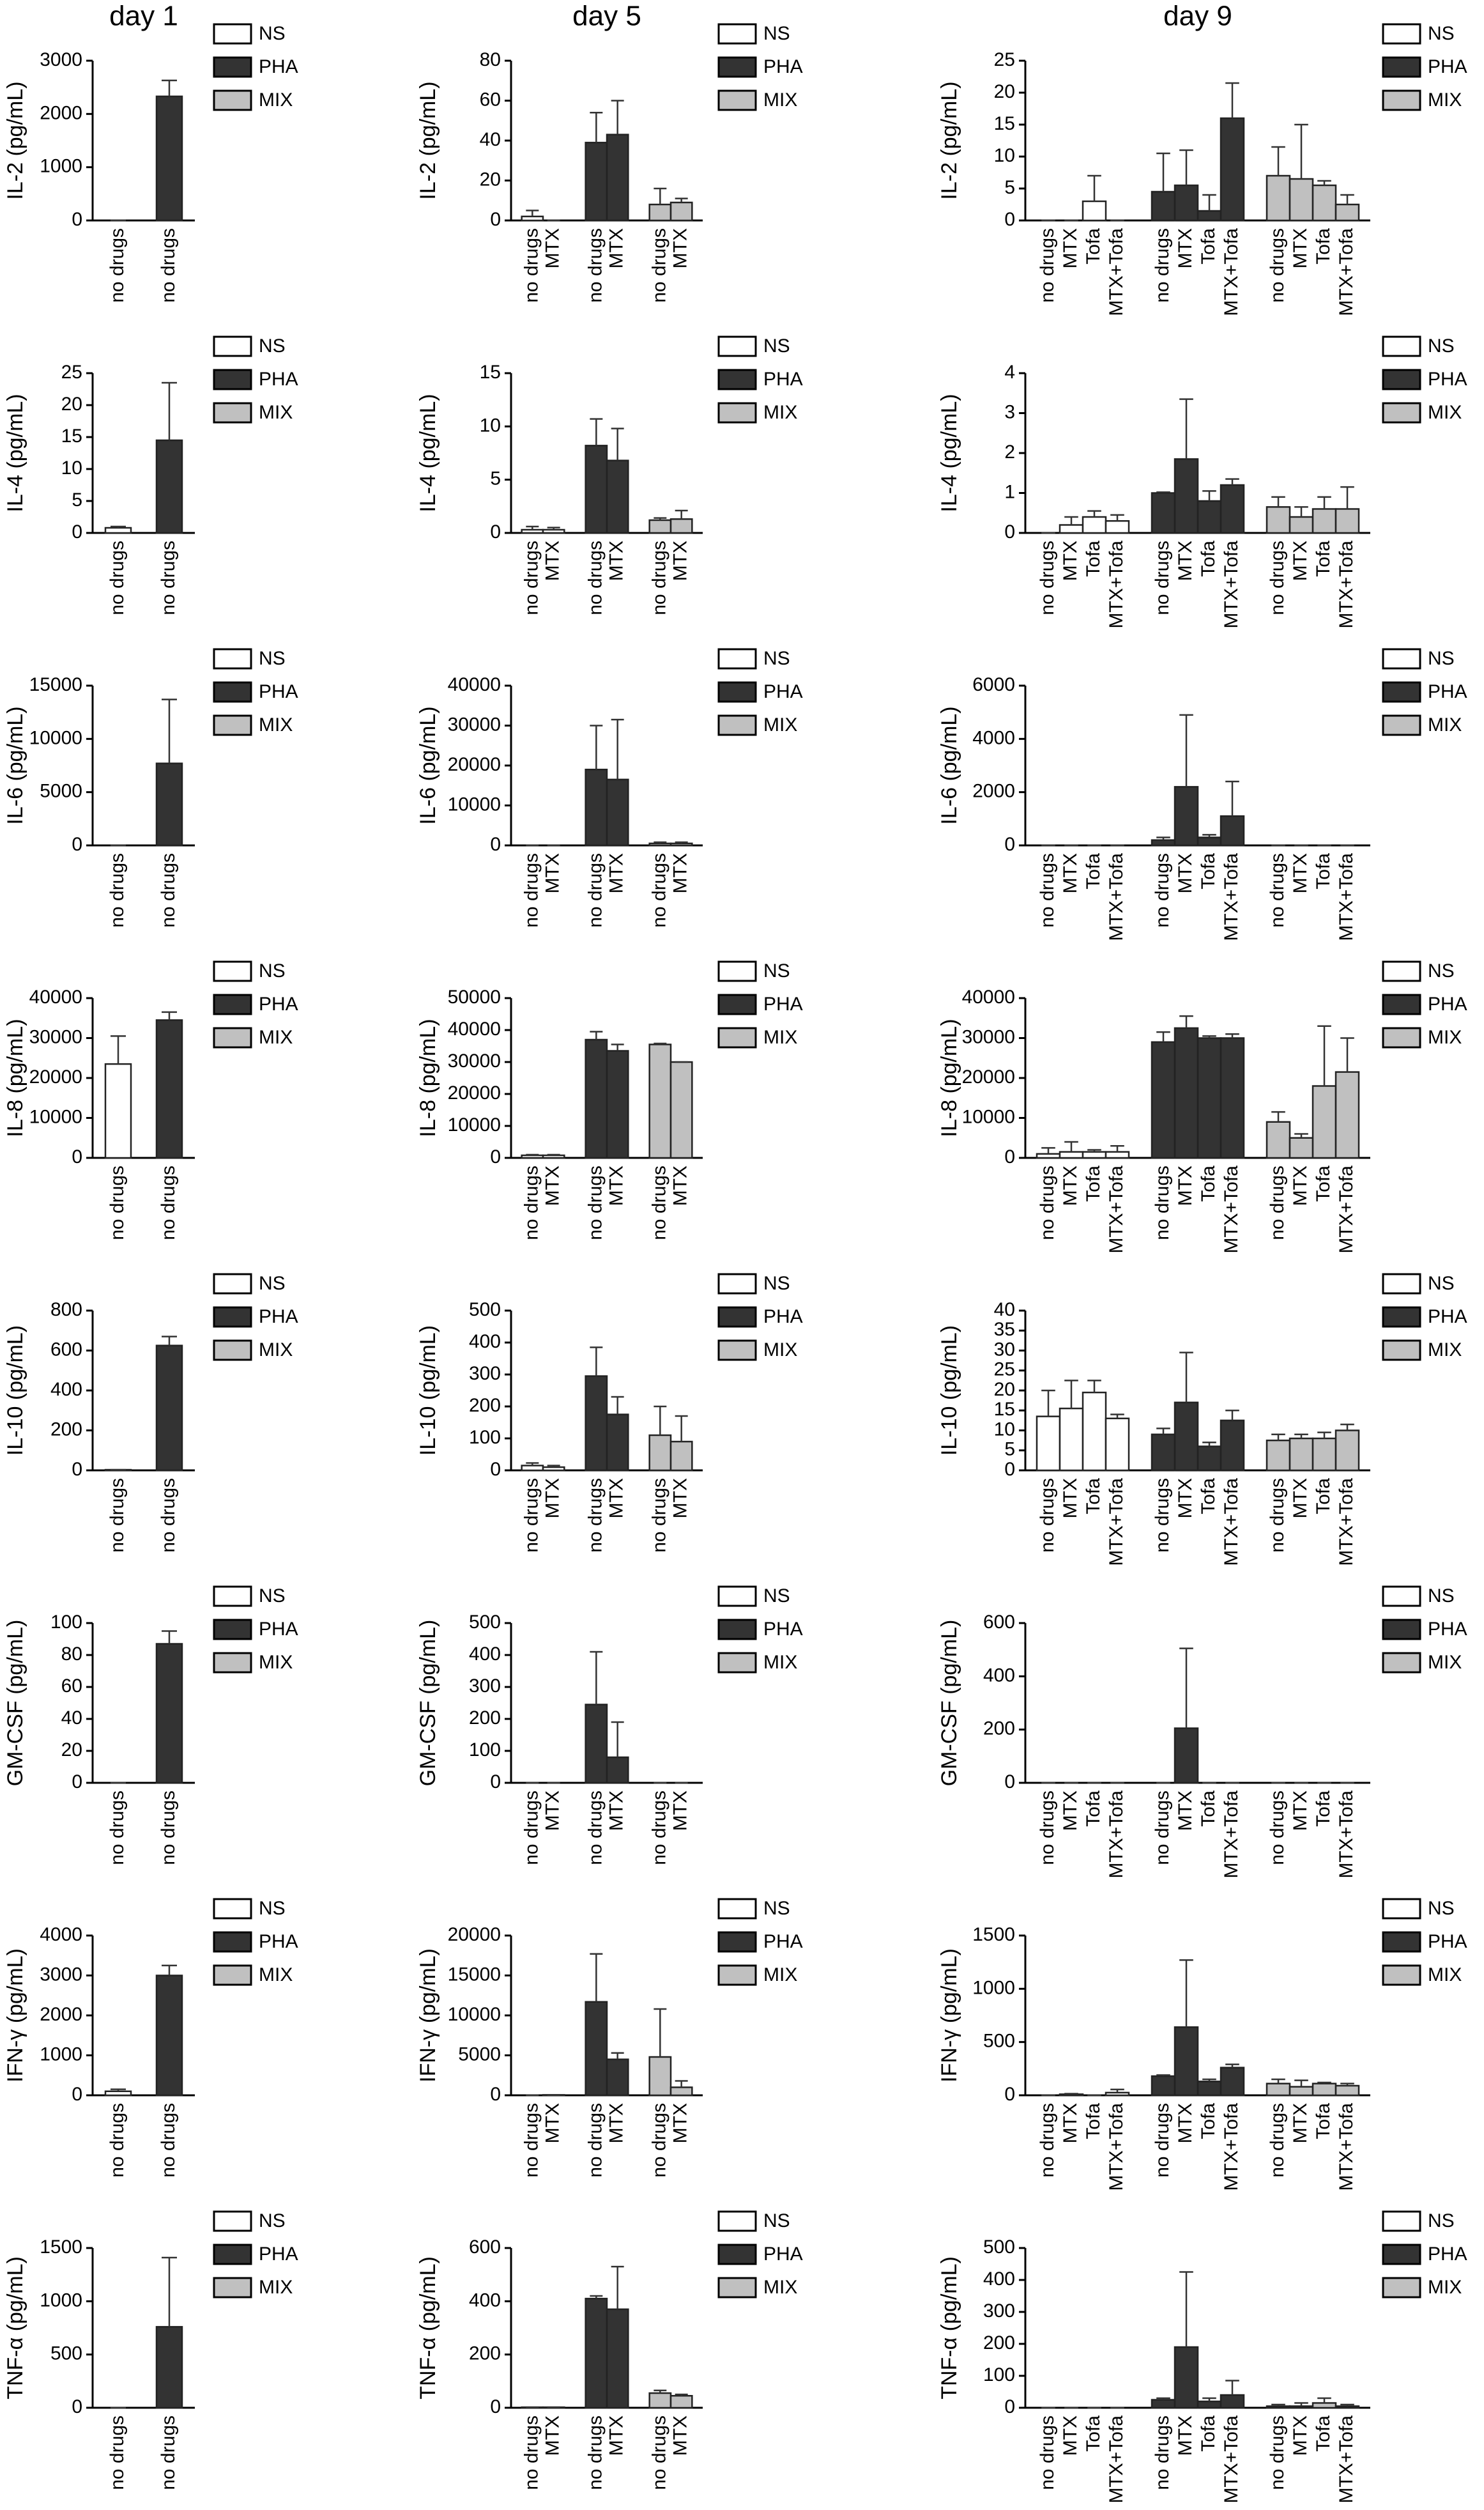 The height and width of the screenshot is (2510, 1484). What do you see at coordinates (71, 1654) in the screenshot?
I see `y-tick-label: 80` at bounding box center [71, 1654].